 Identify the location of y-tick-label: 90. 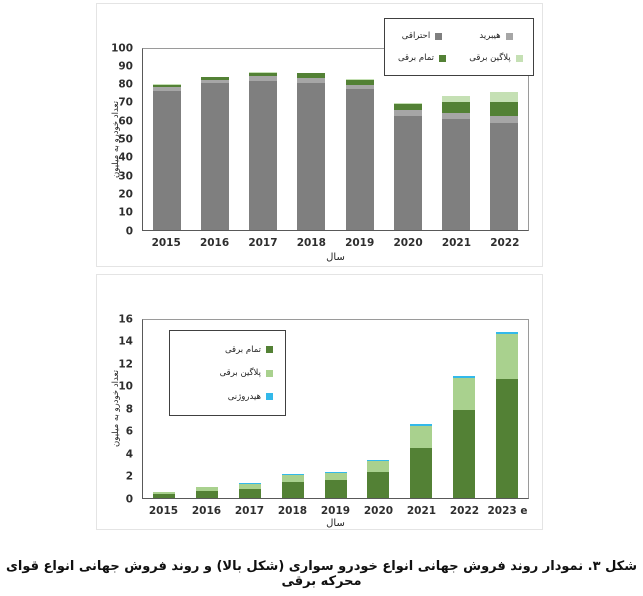
(125, 66).